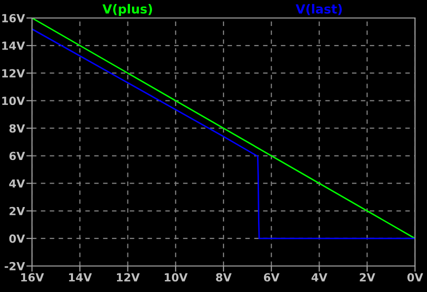 Image resolution: width=427 pixels, height=292 pixels. I want to click on y-tick-label: 6V, so click(17, 156).